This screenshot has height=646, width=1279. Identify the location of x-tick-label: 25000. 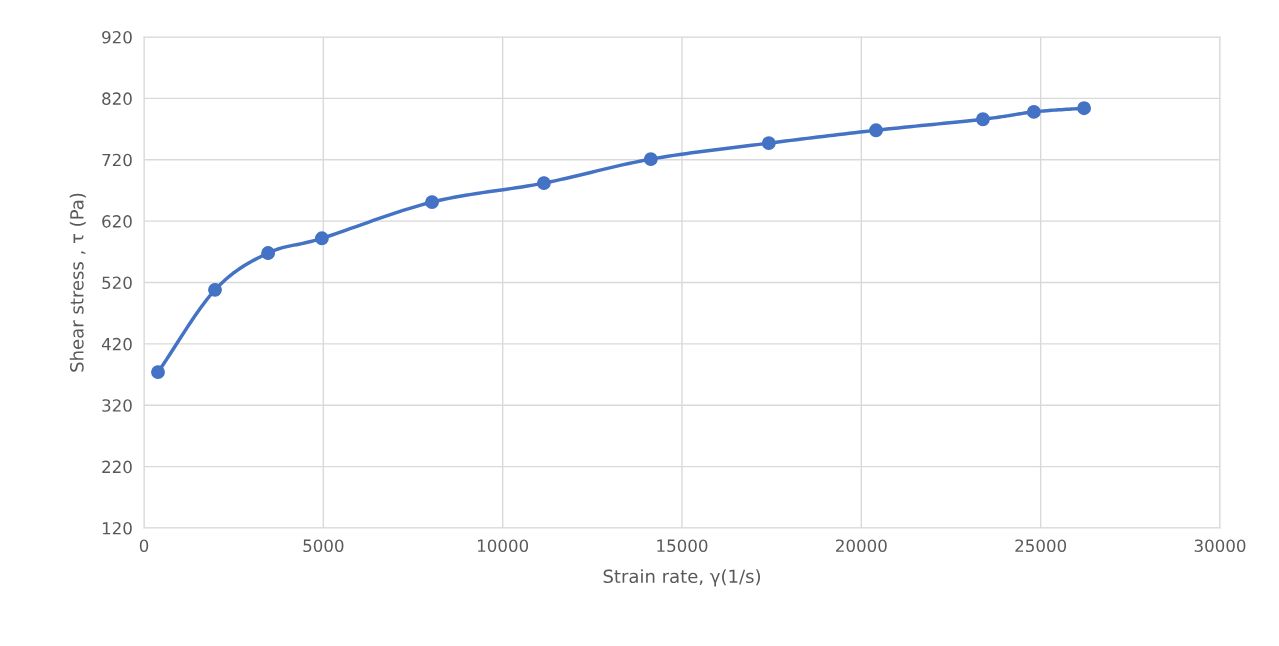
(1041, 546).